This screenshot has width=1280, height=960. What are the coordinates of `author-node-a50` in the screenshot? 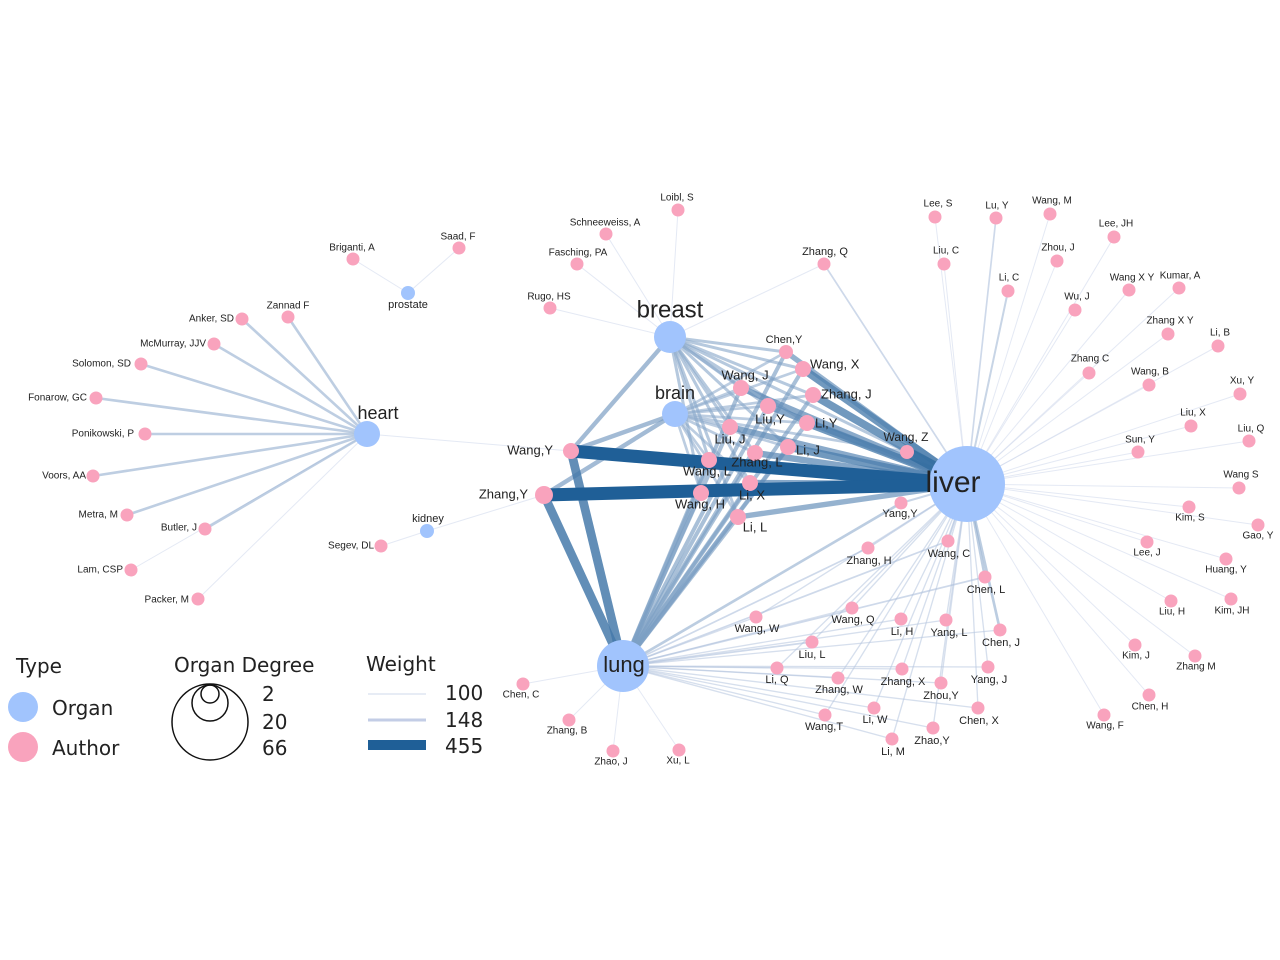 It's located at (1149, 385).